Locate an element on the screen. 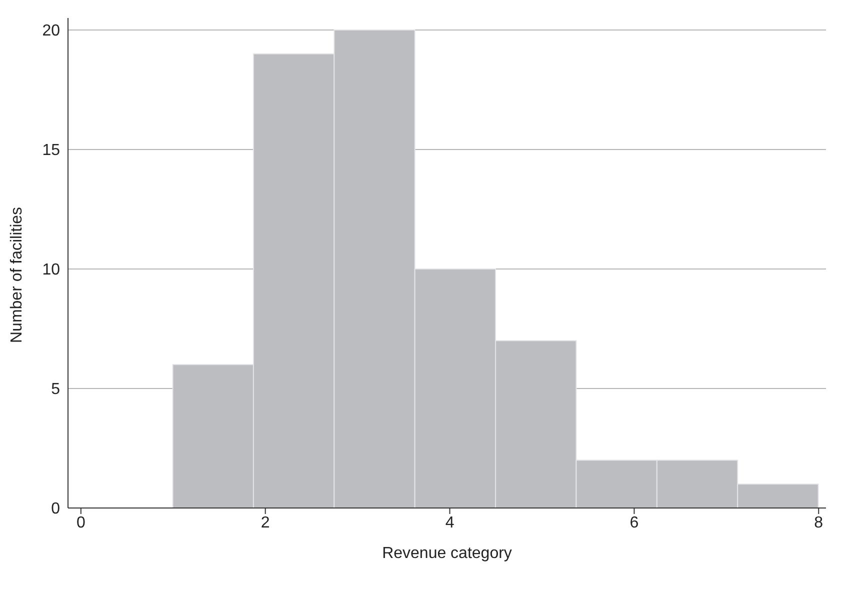 The height and width of the screenshot is (605, 844). x-tick-label: 2 is located at coordinates (265, 523).